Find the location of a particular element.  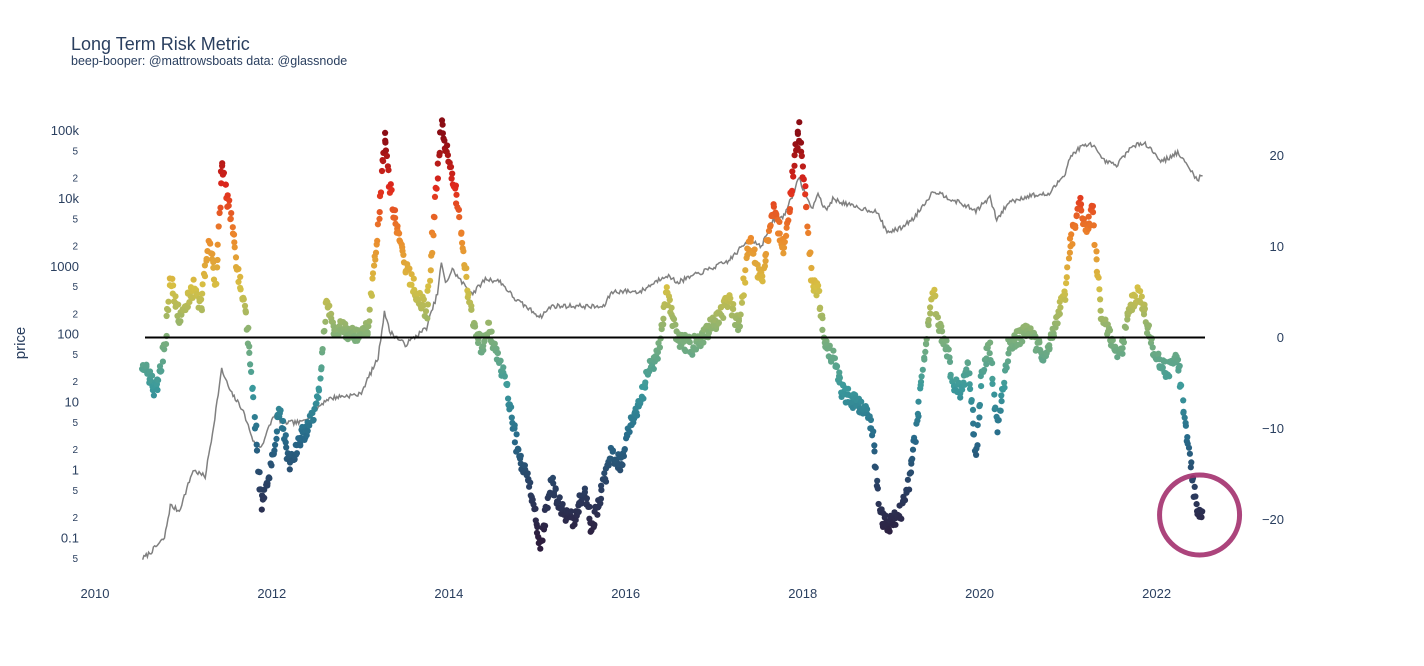

y-tick-label: 0.1 is located at coordinates (70, 537).